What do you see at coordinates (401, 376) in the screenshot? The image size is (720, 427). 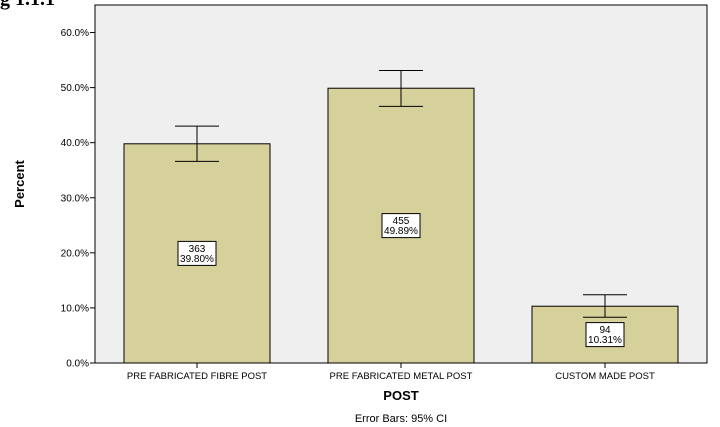 I see `x-tick-label: PRE FABRICATED METAL POST` at bounding box center [401, 376].